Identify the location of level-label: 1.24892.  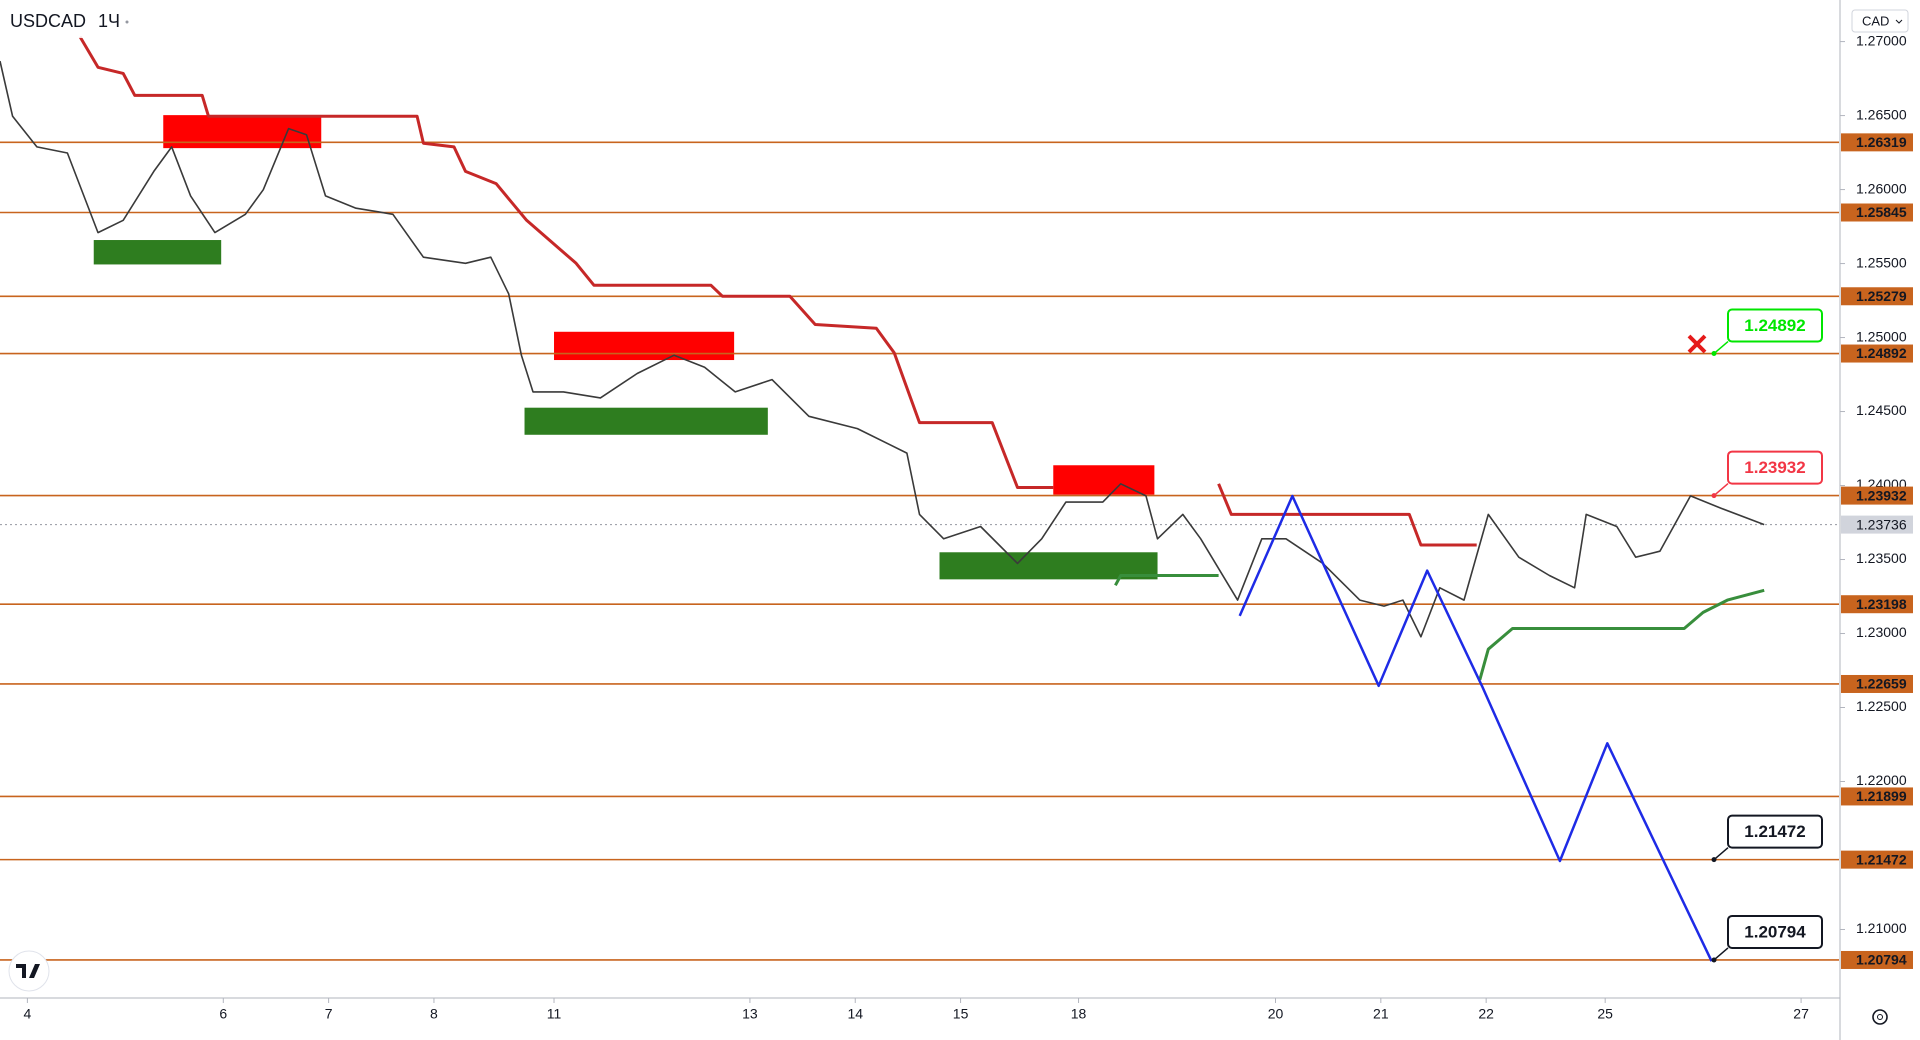
(1881, 353).